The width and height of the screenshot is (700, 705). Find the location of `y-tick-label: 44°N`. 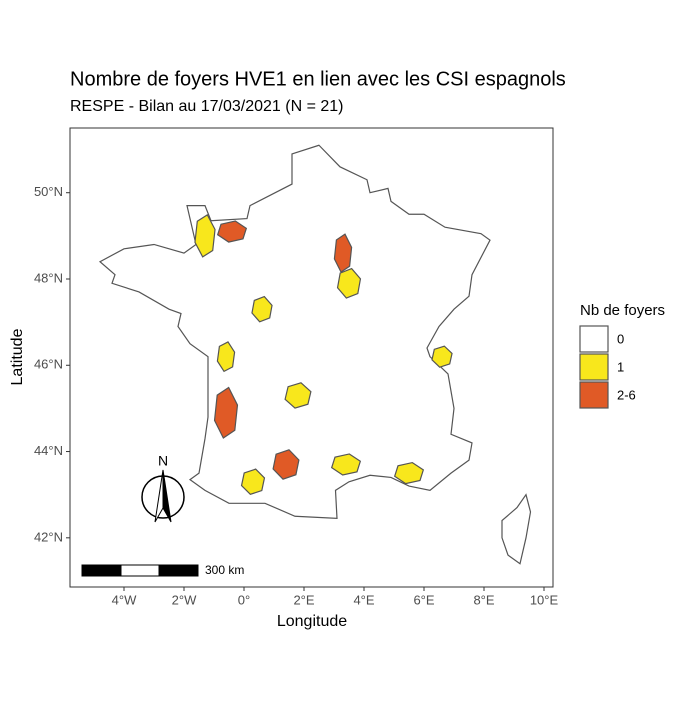

y-tick-label: 44°N is located at coordinates (48, 450).